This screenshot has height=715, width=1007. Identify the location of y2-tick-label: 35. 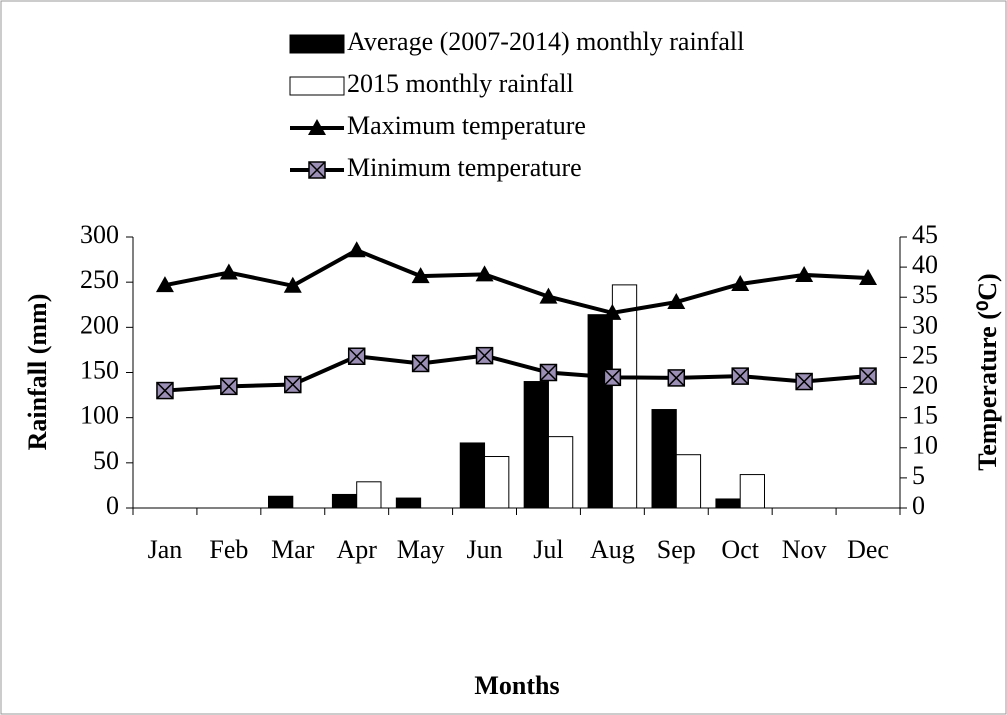
(925, 294).